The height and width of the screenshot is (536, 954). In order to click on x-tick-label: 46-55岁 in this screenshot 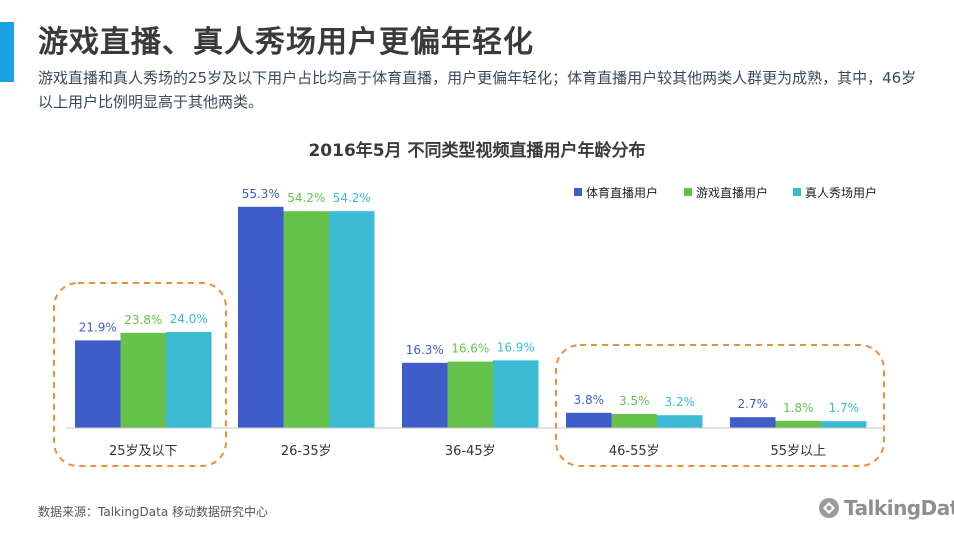, I will do `click(634, 451)`.